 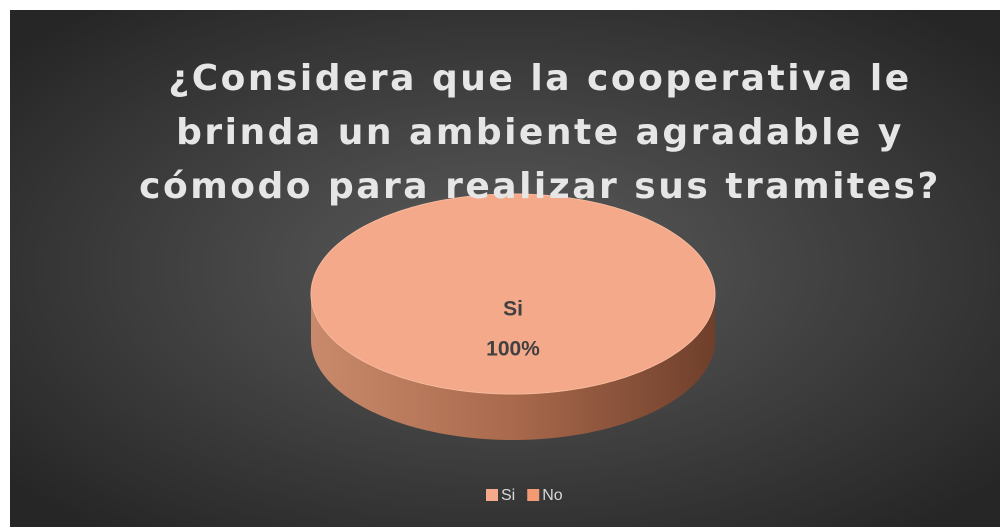 I want to click on data-label-category: Si, so click(x=513, y=309).